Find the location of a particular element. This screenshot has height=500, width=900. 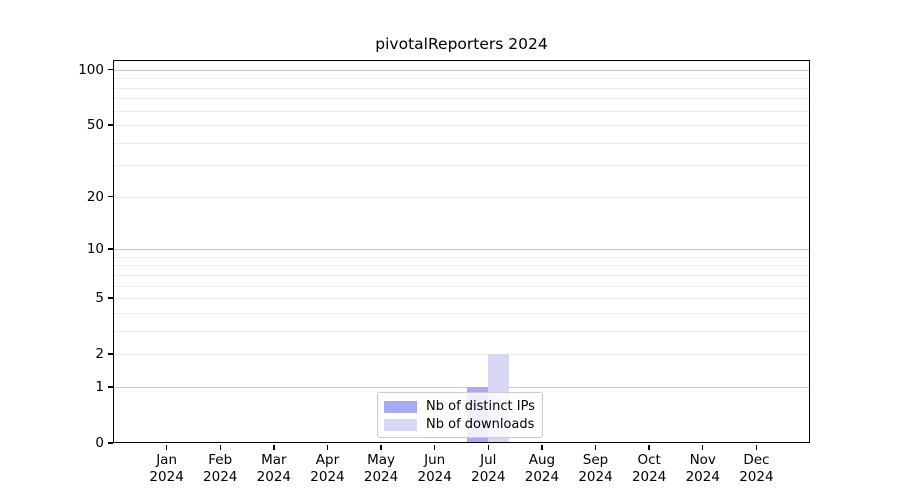

legend: Nb of distinct IPs Nb of downloads is located at coordinates (460, 415).